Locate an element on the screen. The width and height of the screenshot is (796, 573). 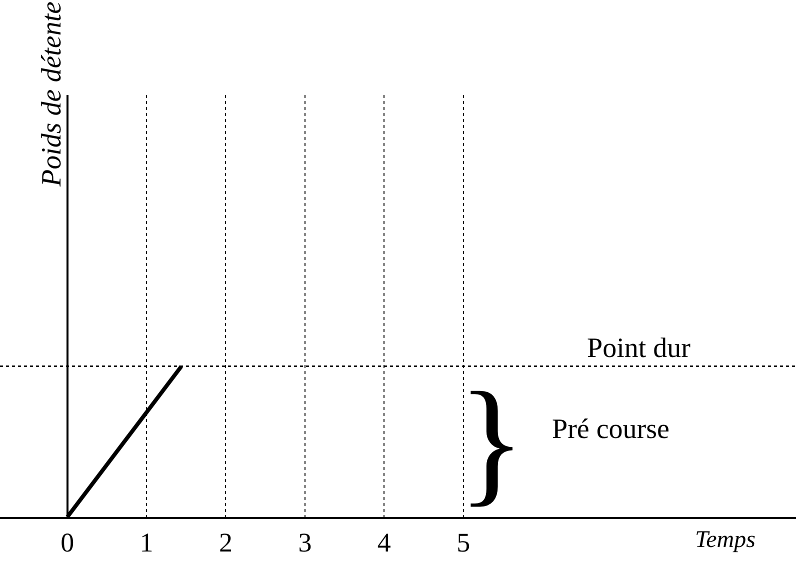
x-tick-label: 3 is located at coordinates (305, 542).